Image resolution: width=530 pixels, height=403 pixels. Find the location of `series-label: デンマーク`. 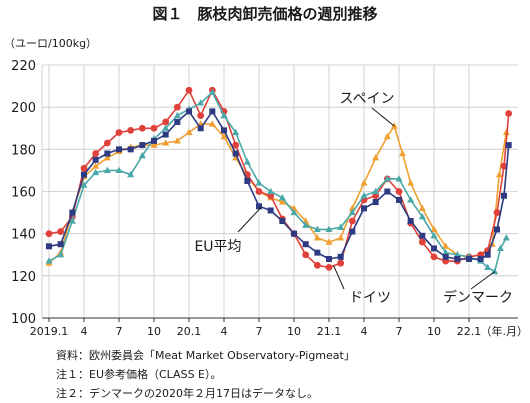

series-label: デンマーク is located at coordinates (478, 297).